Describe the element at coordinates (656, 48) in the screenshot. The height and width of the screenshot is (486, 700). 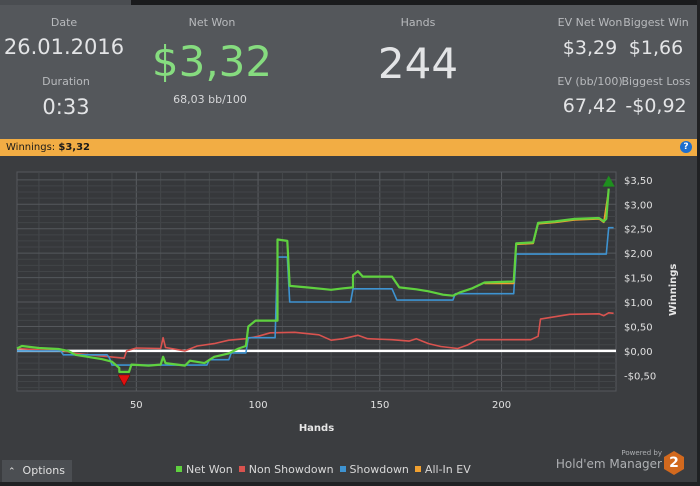
I see `biggest-win-value: $1,66` at that location.